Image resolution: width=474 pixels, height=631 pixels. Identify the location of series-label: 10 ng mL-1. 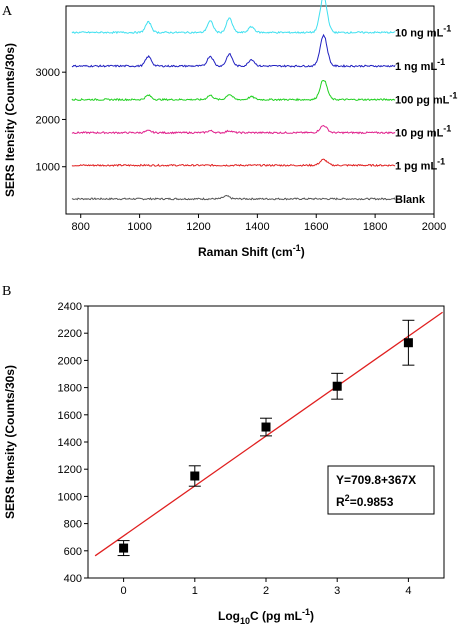
(423, 31).